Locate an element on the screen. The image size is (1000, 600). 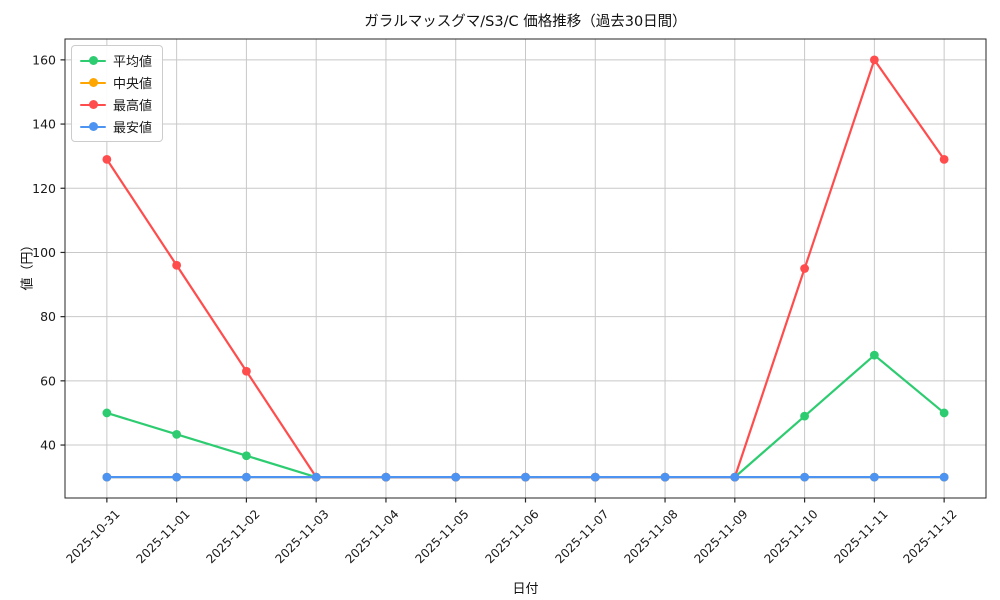
legend-label: 最安値 is located at coordinates (133, 128).